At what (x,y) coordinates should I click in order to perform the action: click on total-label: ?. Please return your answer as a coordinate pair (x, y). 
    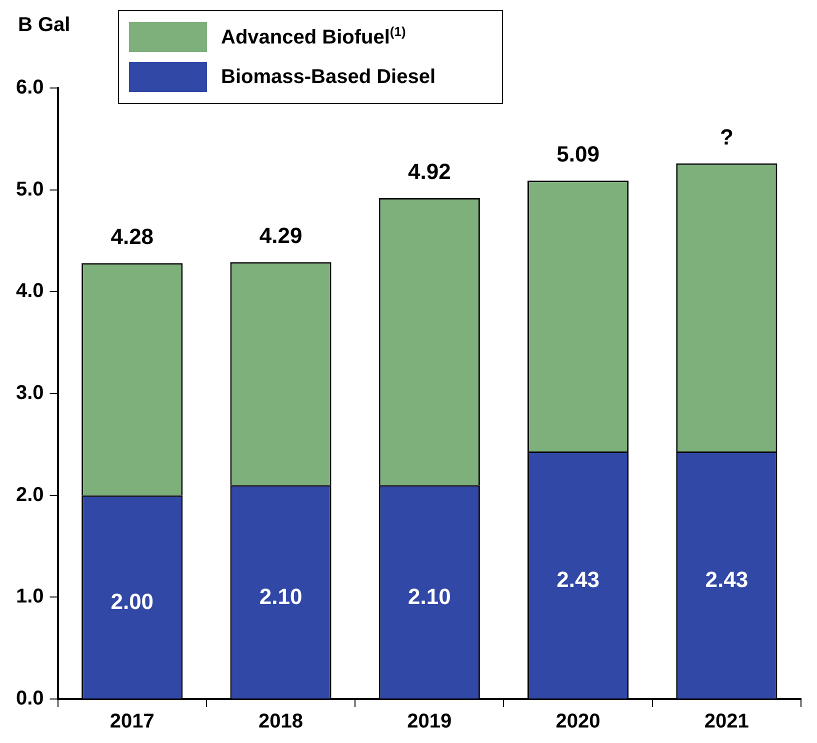
    Looking at the image, I should click on (727, 137).